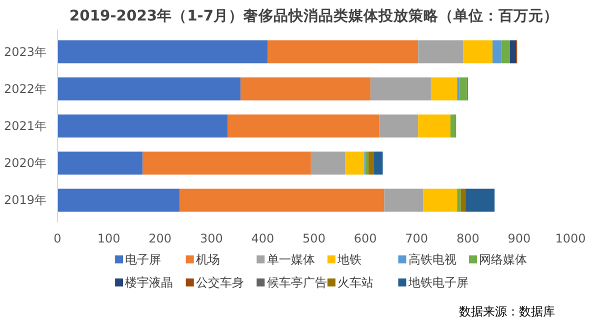 The width and height of the screenshot is (600, 322). What do you see at coordinates (25, 89) in the screenshot?
I see `y-tick-label: 2022年` at bounding box center [25, 89].